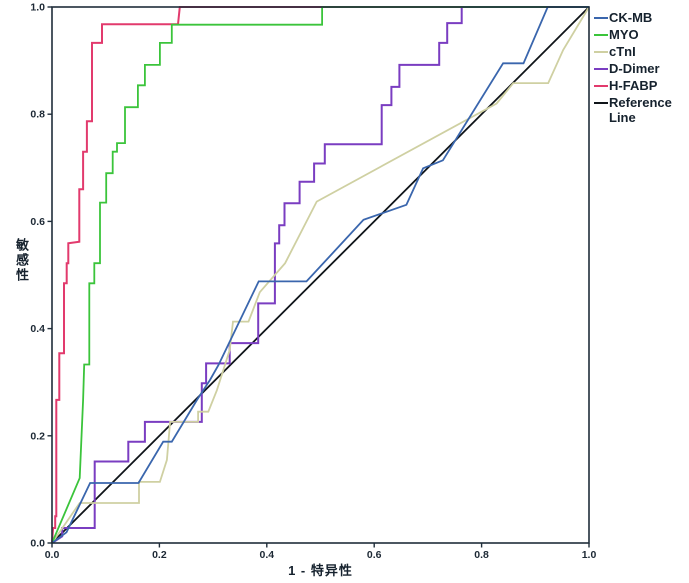 This screenshot has width=689, height=583. What do you see at coordinates (159, 555) in the screenshot?
I see `x-tick-label: 0.2` at bounding box center [159, 555].